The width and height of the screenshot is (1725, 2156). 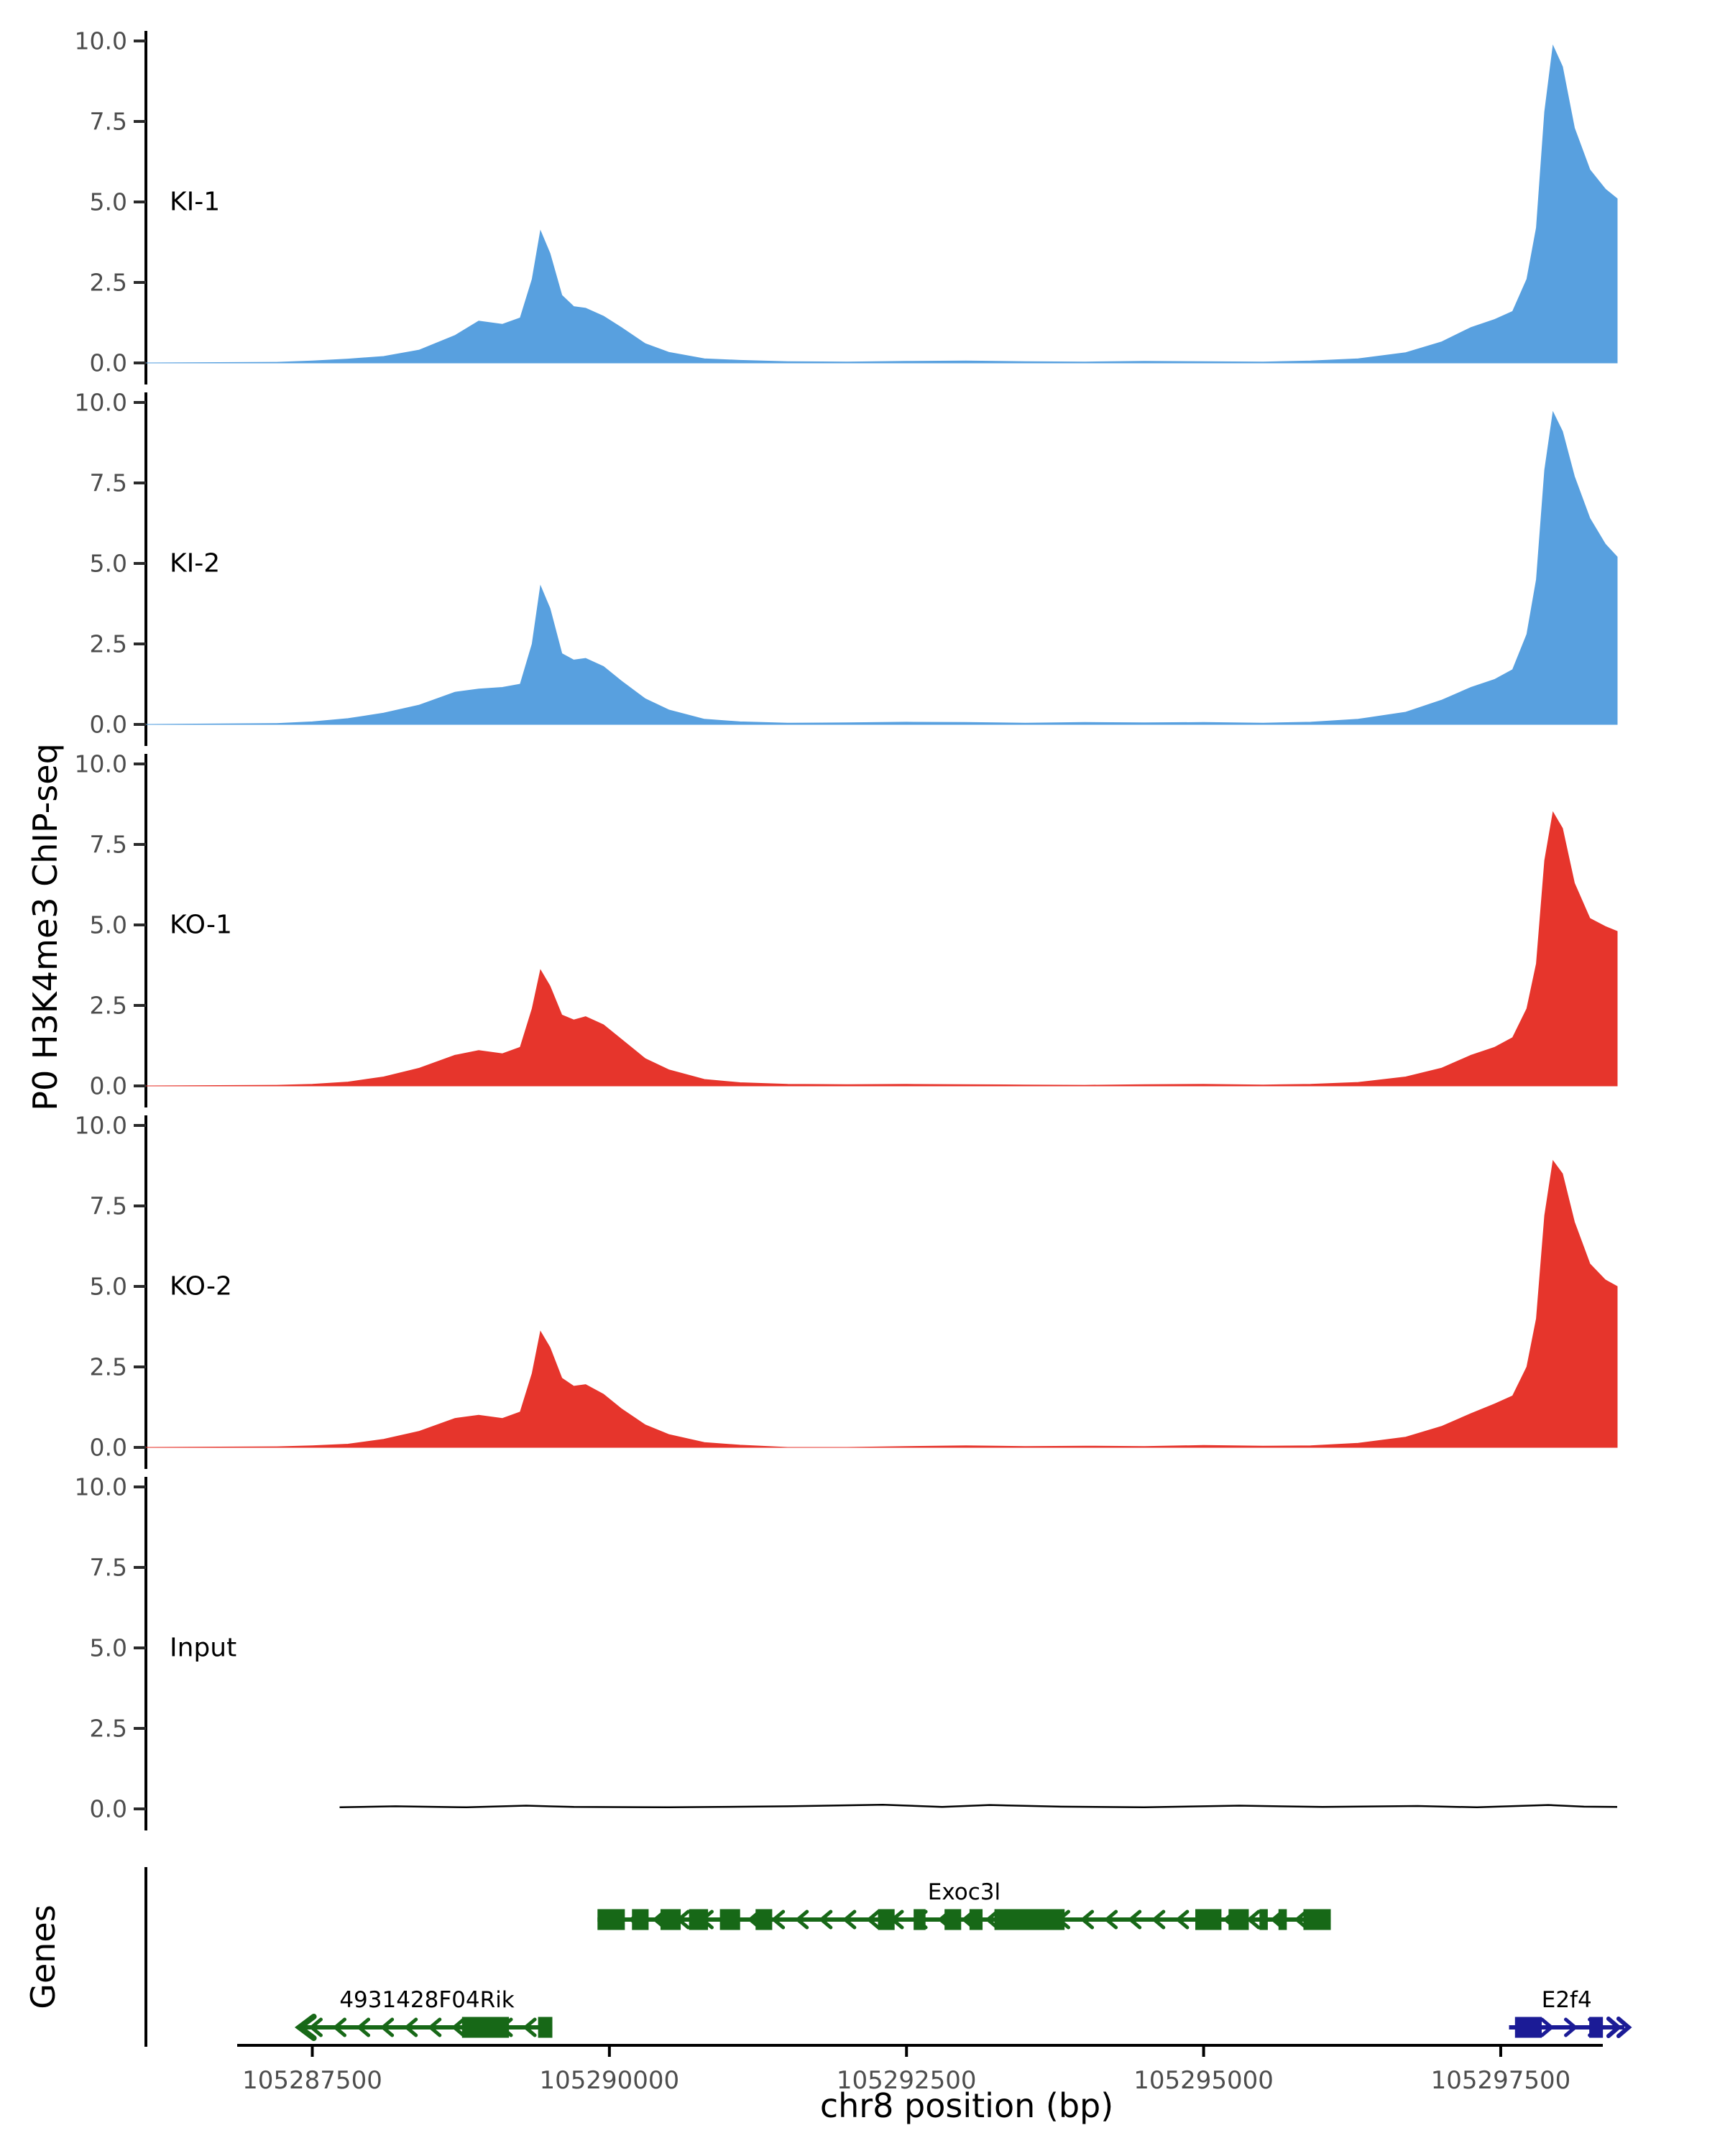 I want to click on track-panel-KO-1: 0.0 2.5 5.0 7.5 10.0 KO-1, so click(x=846, y=928).